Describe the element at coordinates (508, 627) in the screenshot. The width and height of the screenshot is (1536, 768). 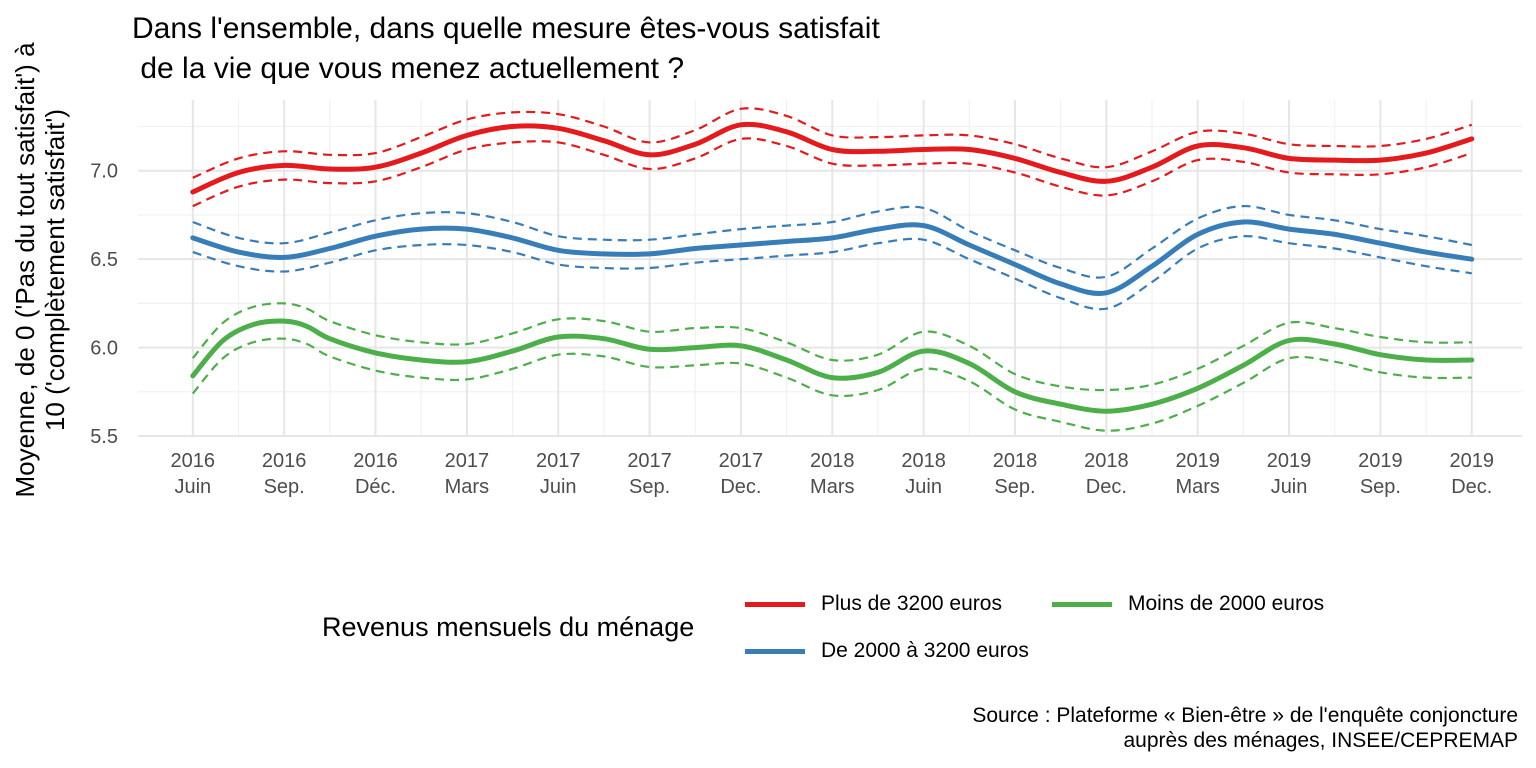
I see `legend-title: Revenus mensuels du ménage` at that location.